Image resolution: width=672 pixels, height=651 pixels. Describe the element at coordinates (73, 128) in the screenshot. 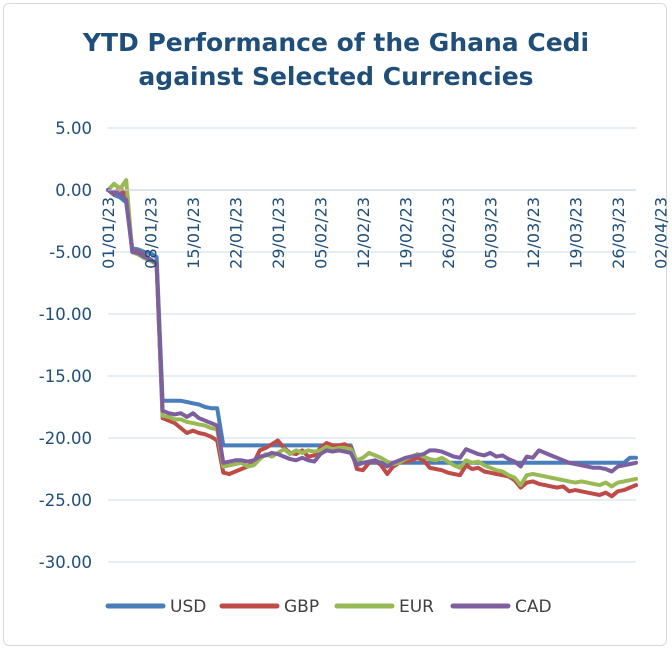

I see `y-tick-label: 5.00` at that location.